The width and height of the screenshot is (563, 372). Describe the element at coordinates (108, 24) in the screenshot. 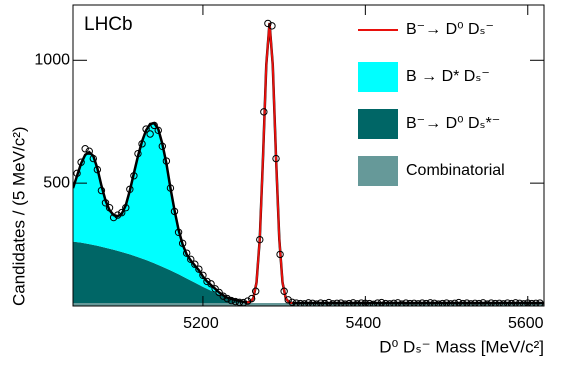

I see `experiment-label: LHCb` at that location.